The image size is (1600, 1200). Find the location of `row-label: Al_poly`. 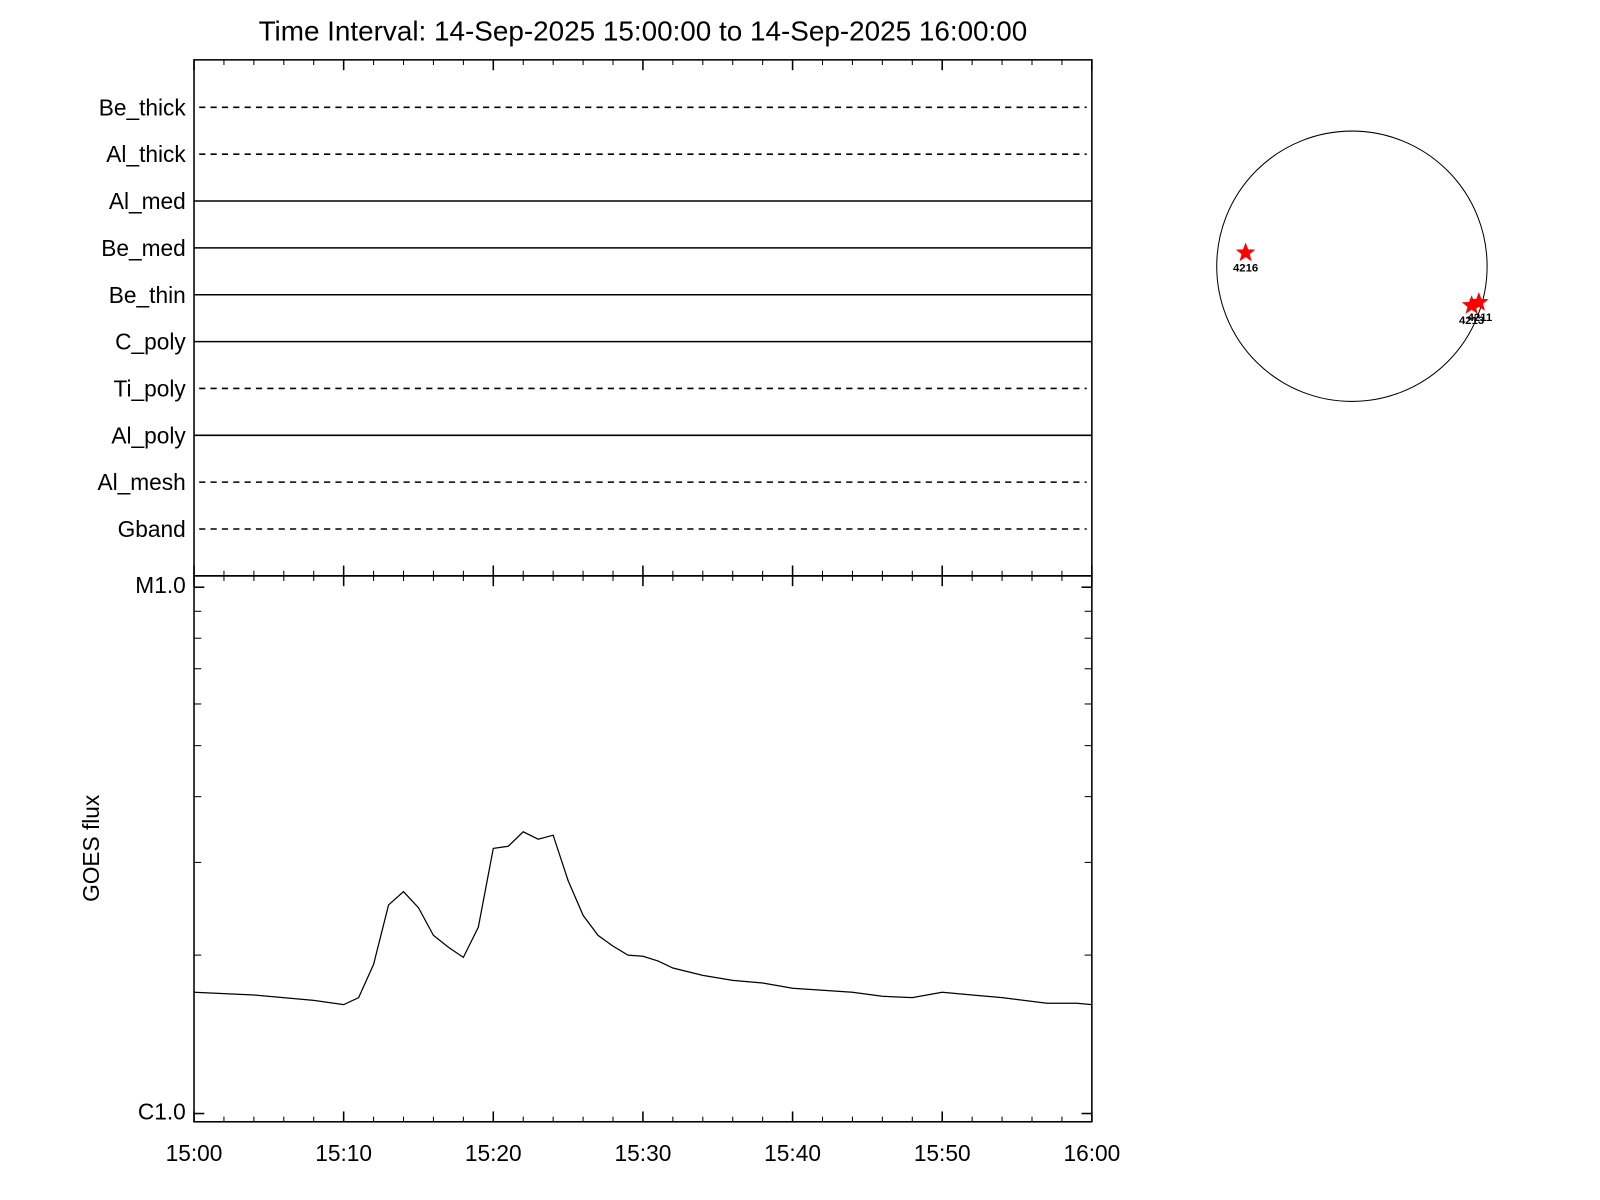

row-label: Al_poly is located at coordinates (148, 435).